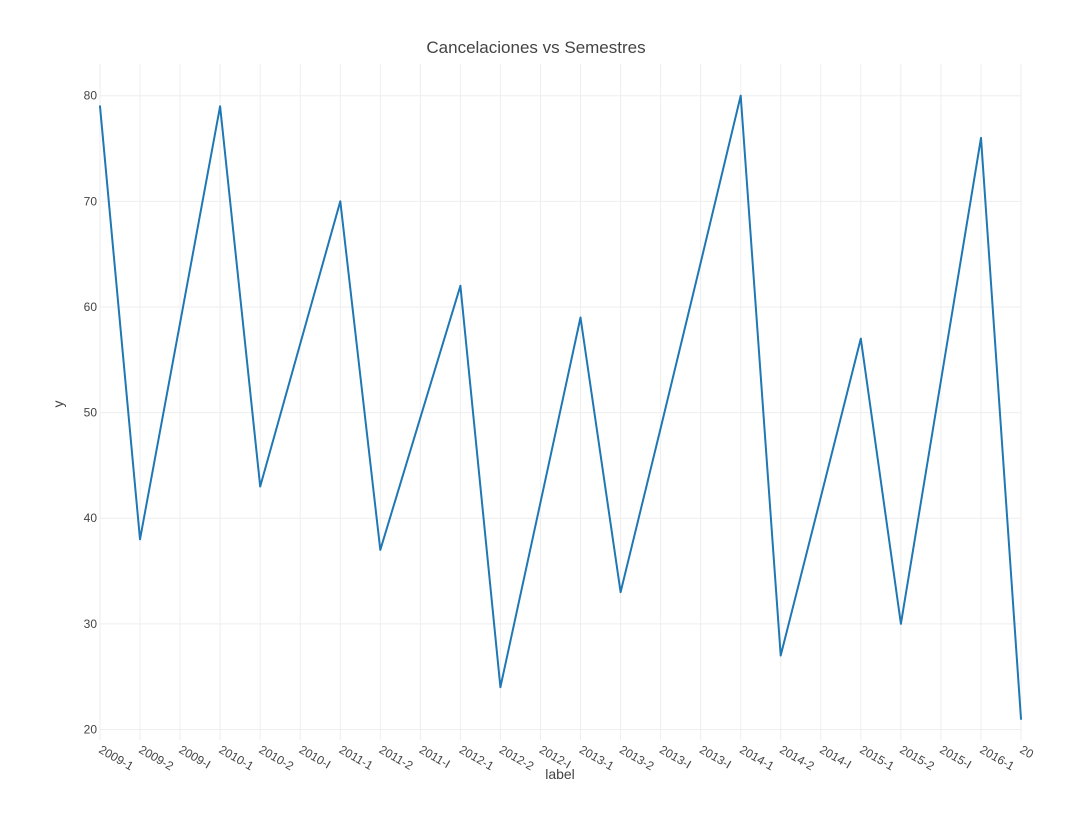 This screenshot has height=824, width=1072. I want to click on x-tick-label: 2015-2, so click(917, 757).